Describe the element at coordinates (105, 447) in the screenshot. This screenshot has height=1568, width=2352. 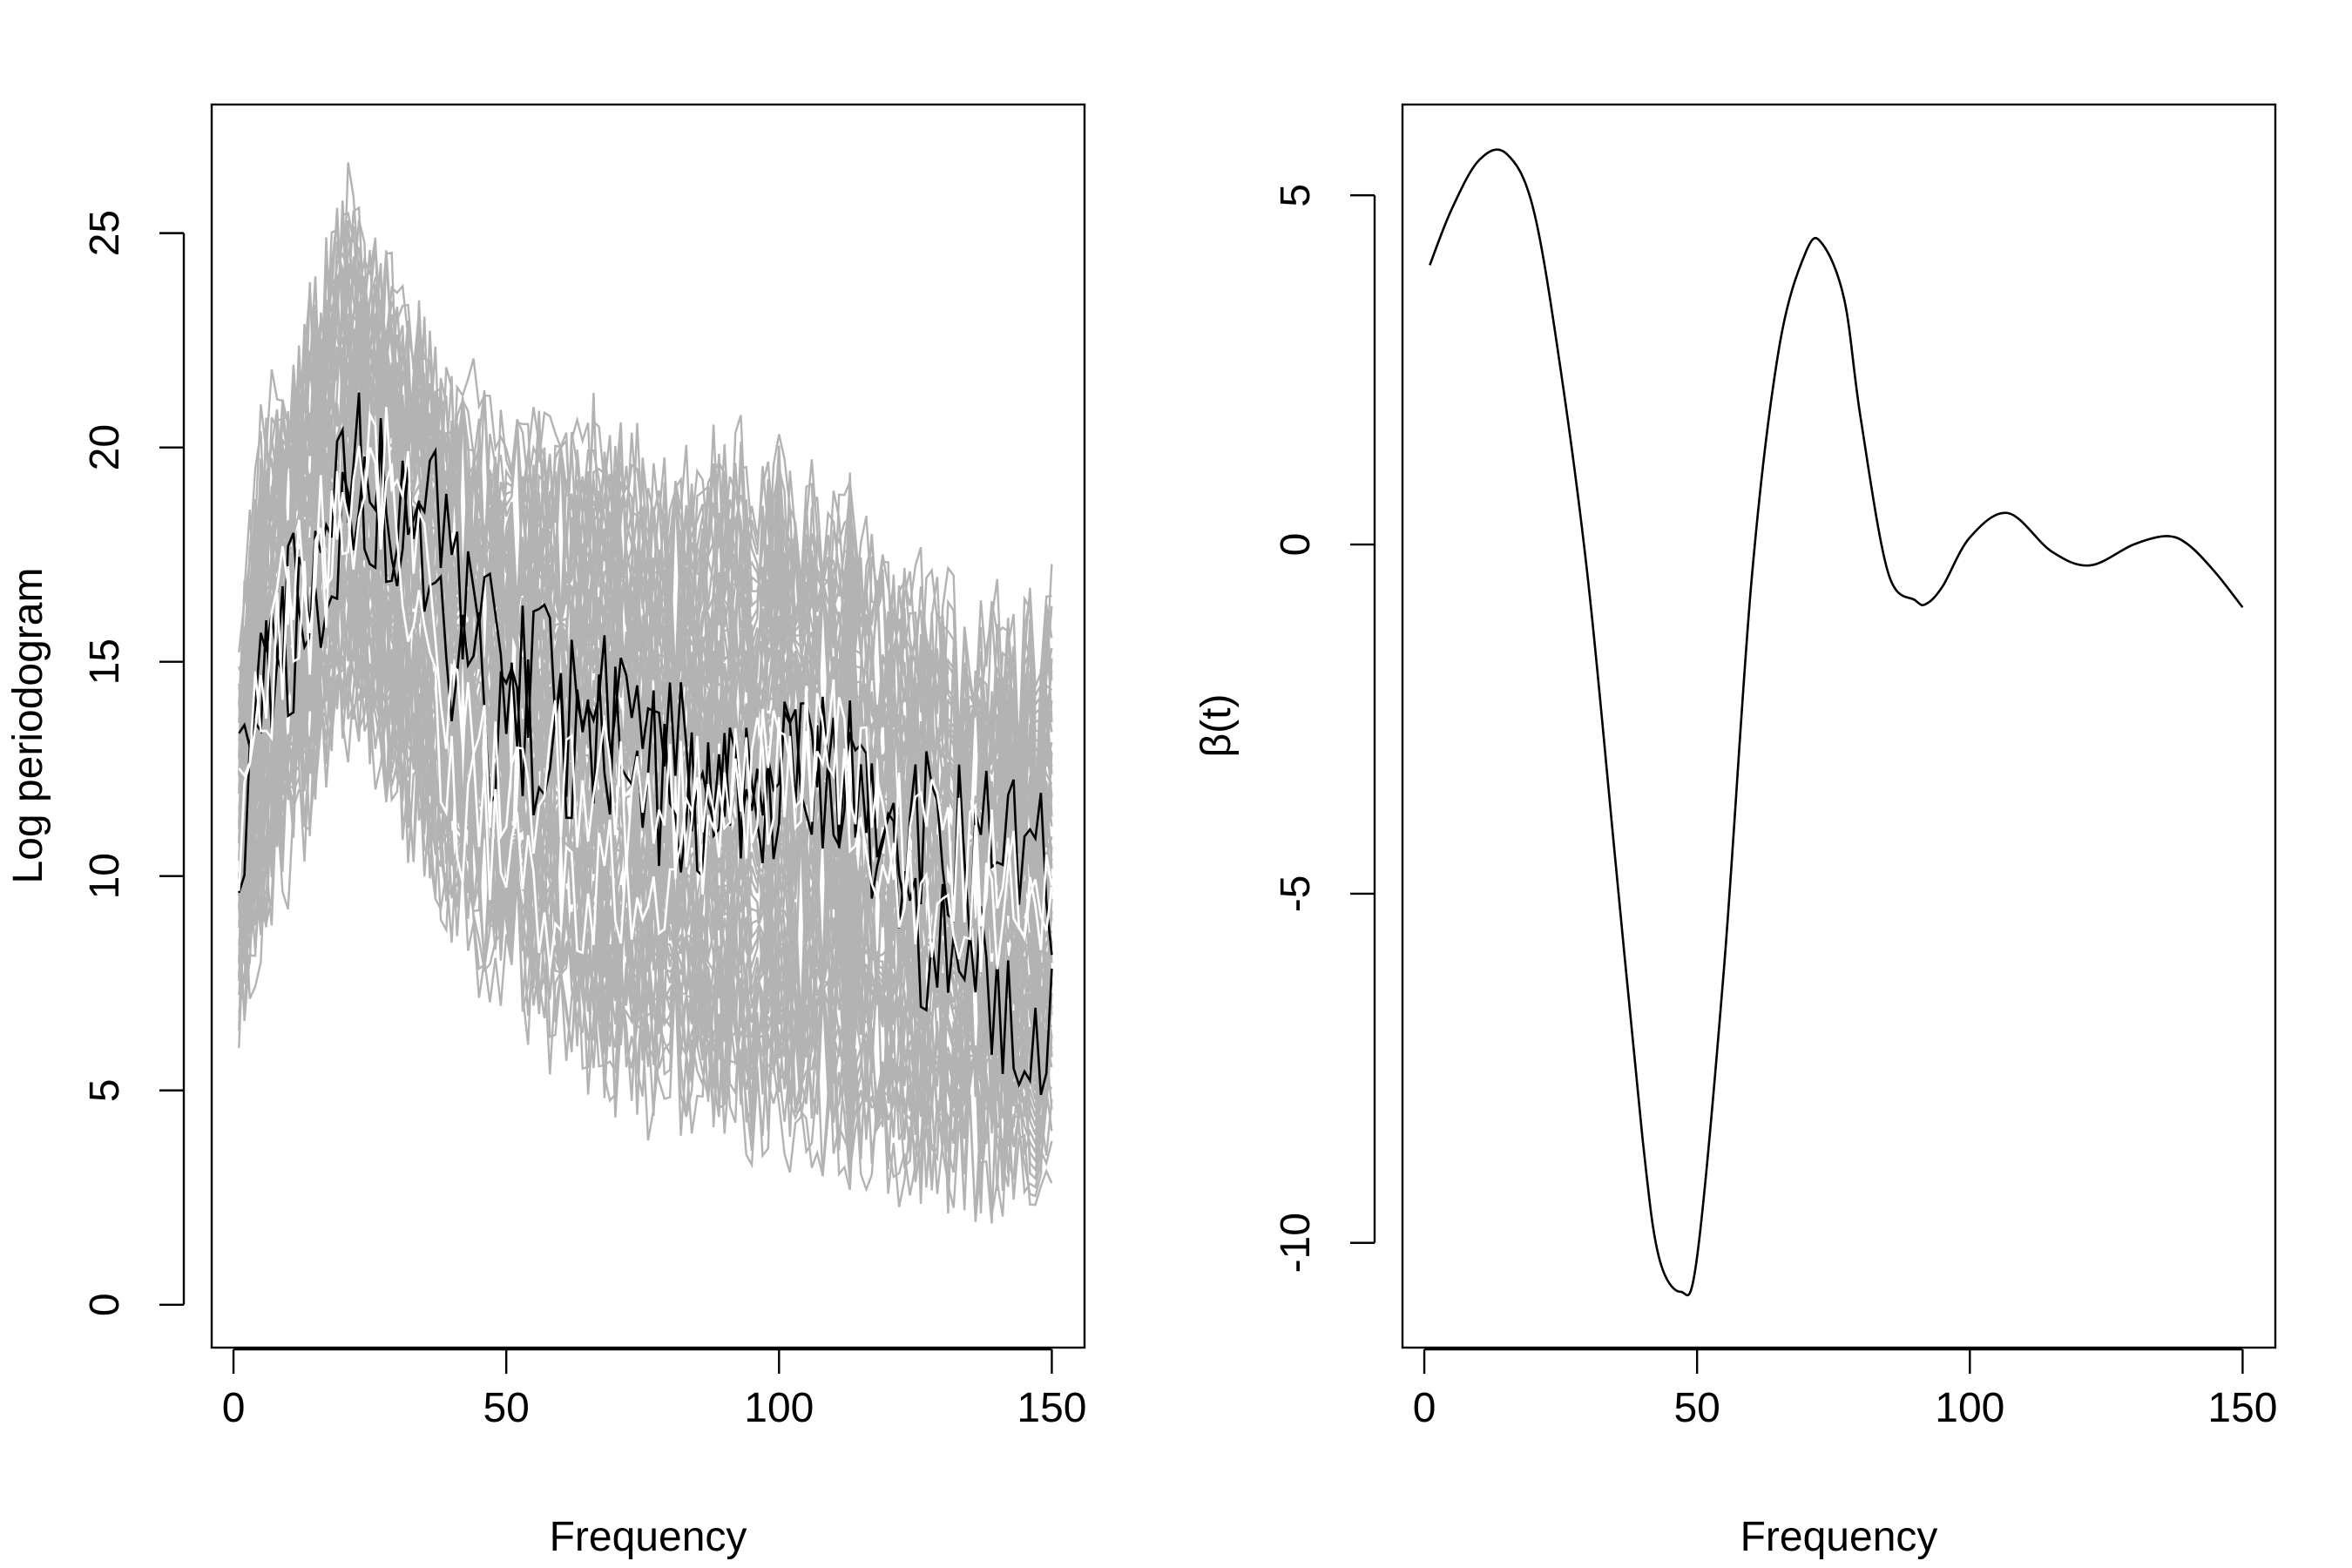
I see `y-tick-label: 20` at that location.